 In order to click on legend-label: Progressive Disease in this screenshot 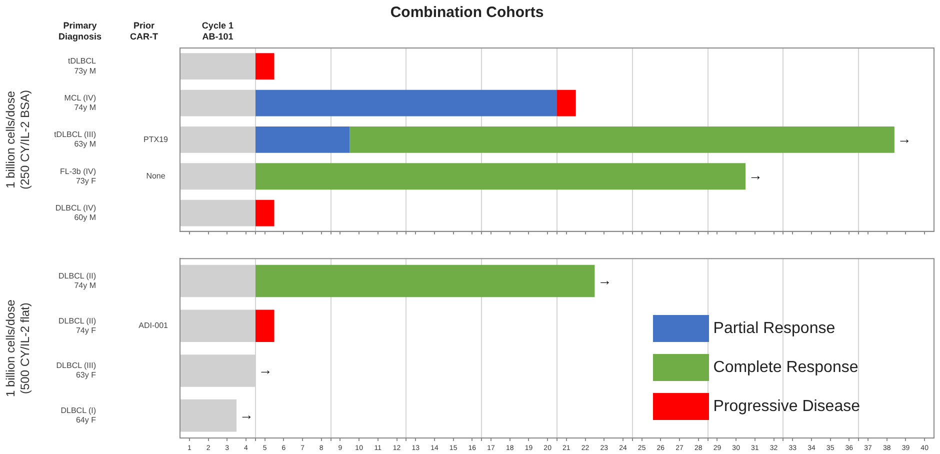, I will do `click(786, 407)`.